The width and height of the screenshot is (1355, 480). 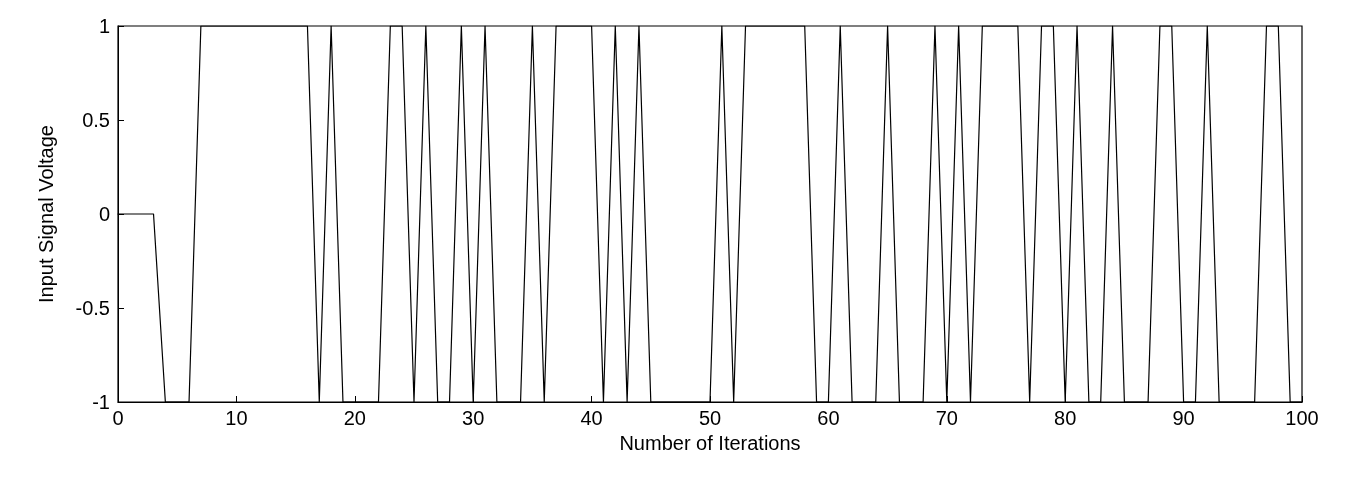 What do you see at coordinates (473, 418) in the screenshot?
I see `x-tick-label: 30` at bounding box center [473, 418].